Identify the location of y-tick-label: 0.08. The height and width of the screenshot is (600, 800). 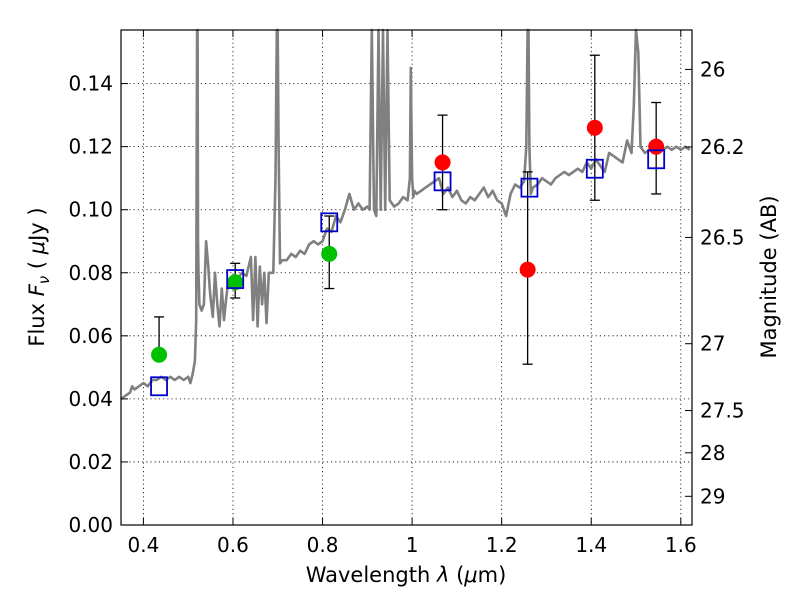
(90, 273).